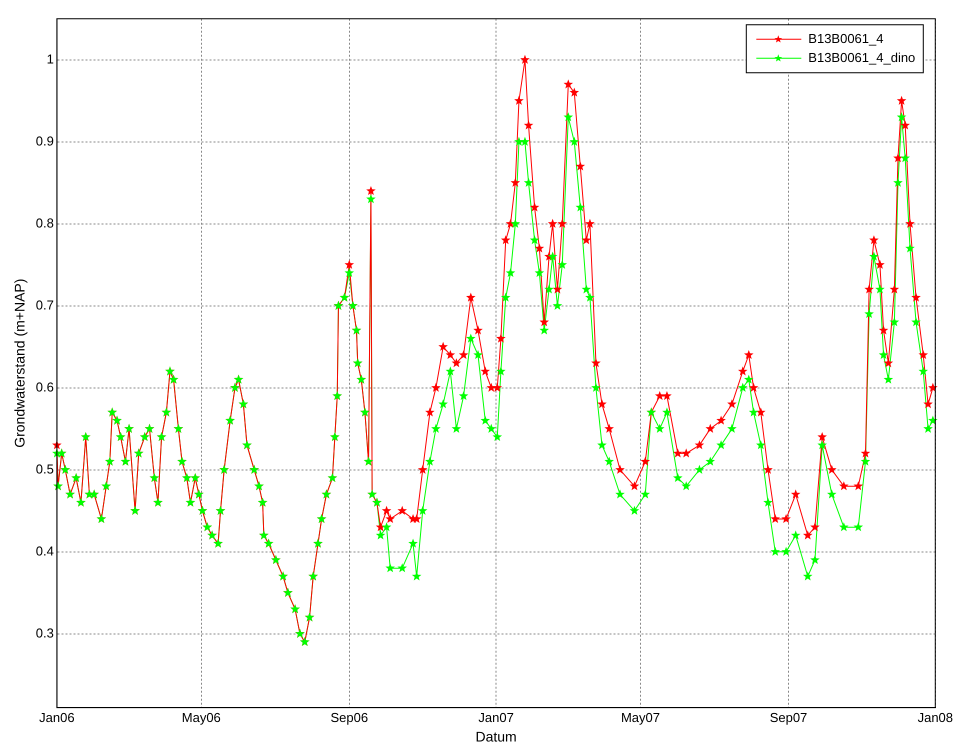 This screenshot has width=967, height=756. I want to click on x-tick-label: Sep07, so click(789, 717).